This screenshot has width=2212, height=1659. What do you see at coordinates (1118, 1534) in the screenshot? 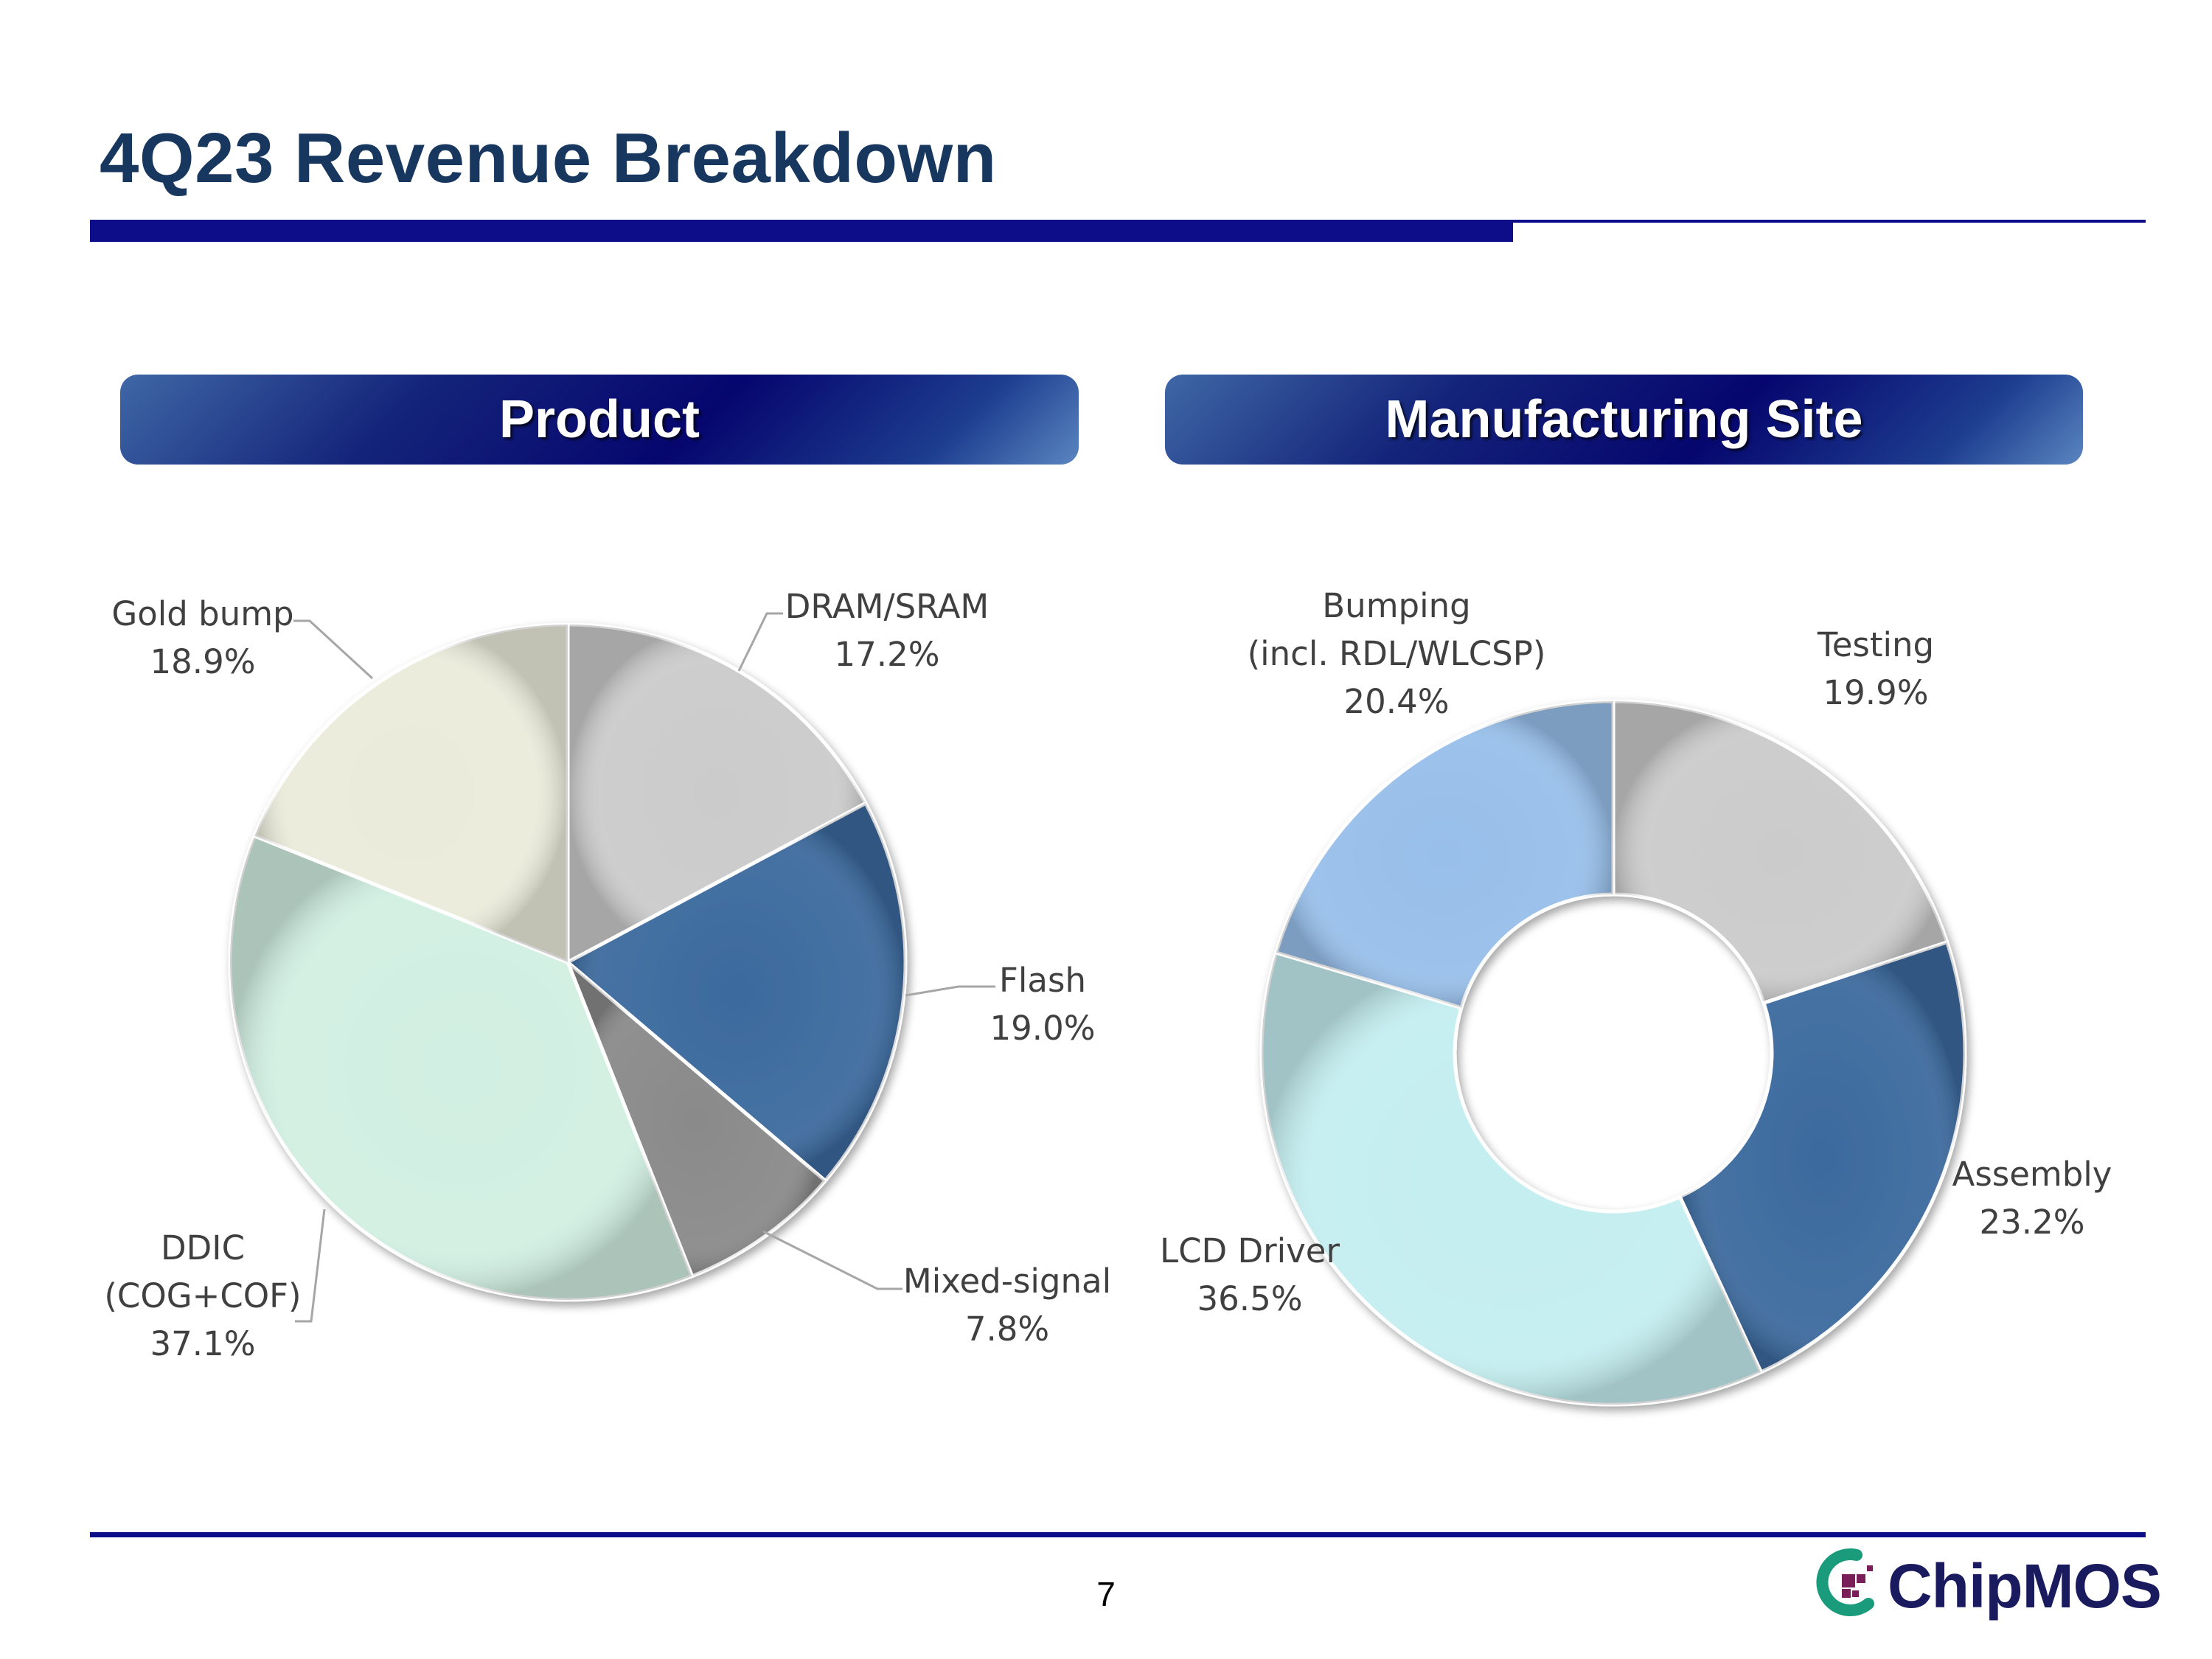
I see `footer-rule` at bounding box center [1118, 1534].